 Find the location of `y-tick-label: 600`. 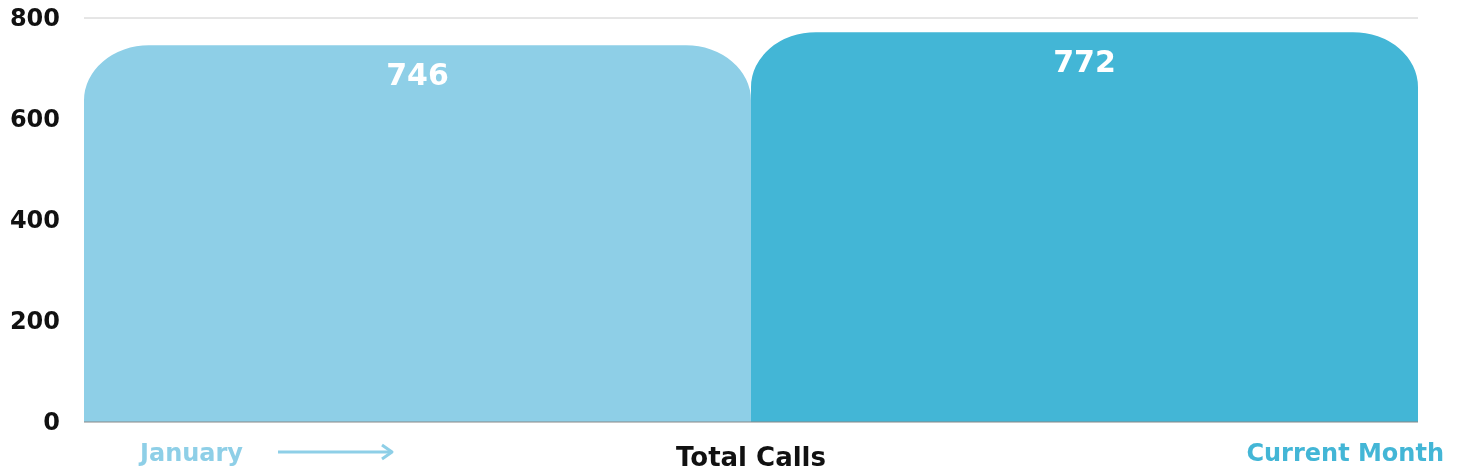

y-tick-label: 600 is located at coordinates (34, 119).